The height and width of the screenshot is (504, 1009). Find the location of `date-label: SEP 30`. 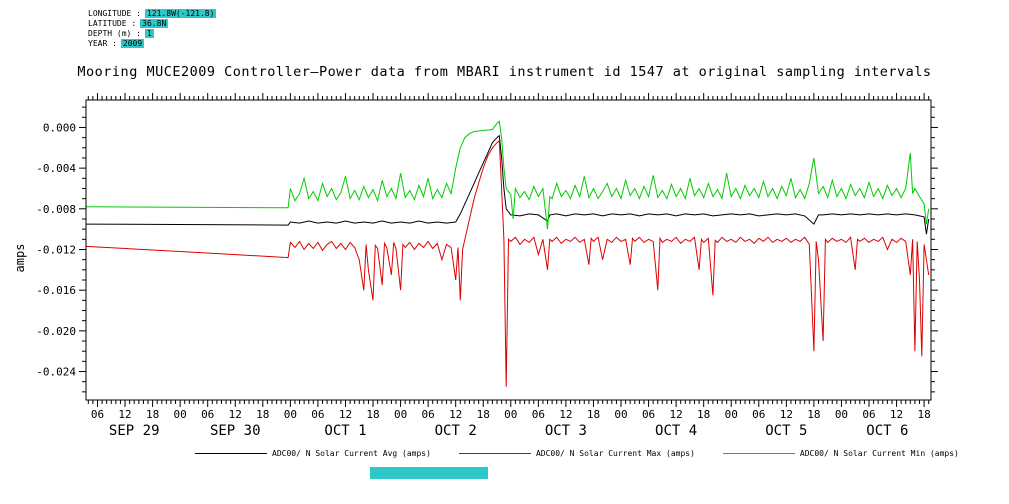

date-label: SEP 30 is located at coordinates (235, 431).